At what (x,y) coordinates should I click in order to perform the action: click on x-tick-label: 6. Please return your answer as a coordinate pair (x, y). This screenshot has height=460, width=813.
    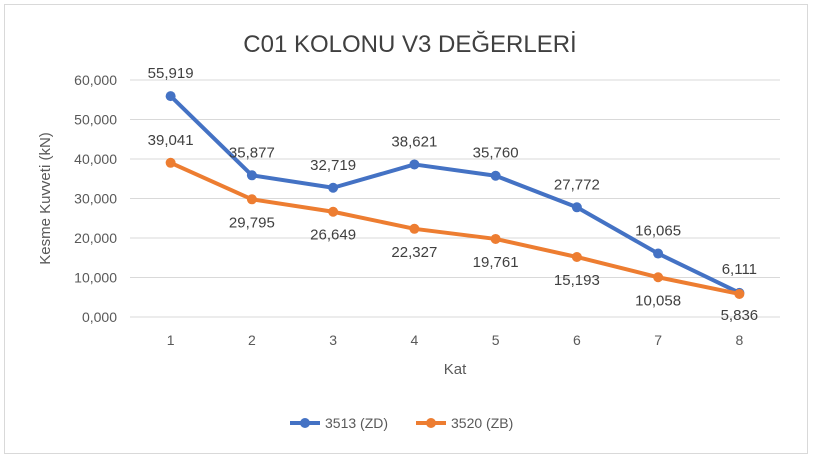
    Looking at the image, I should click on (577, 340).